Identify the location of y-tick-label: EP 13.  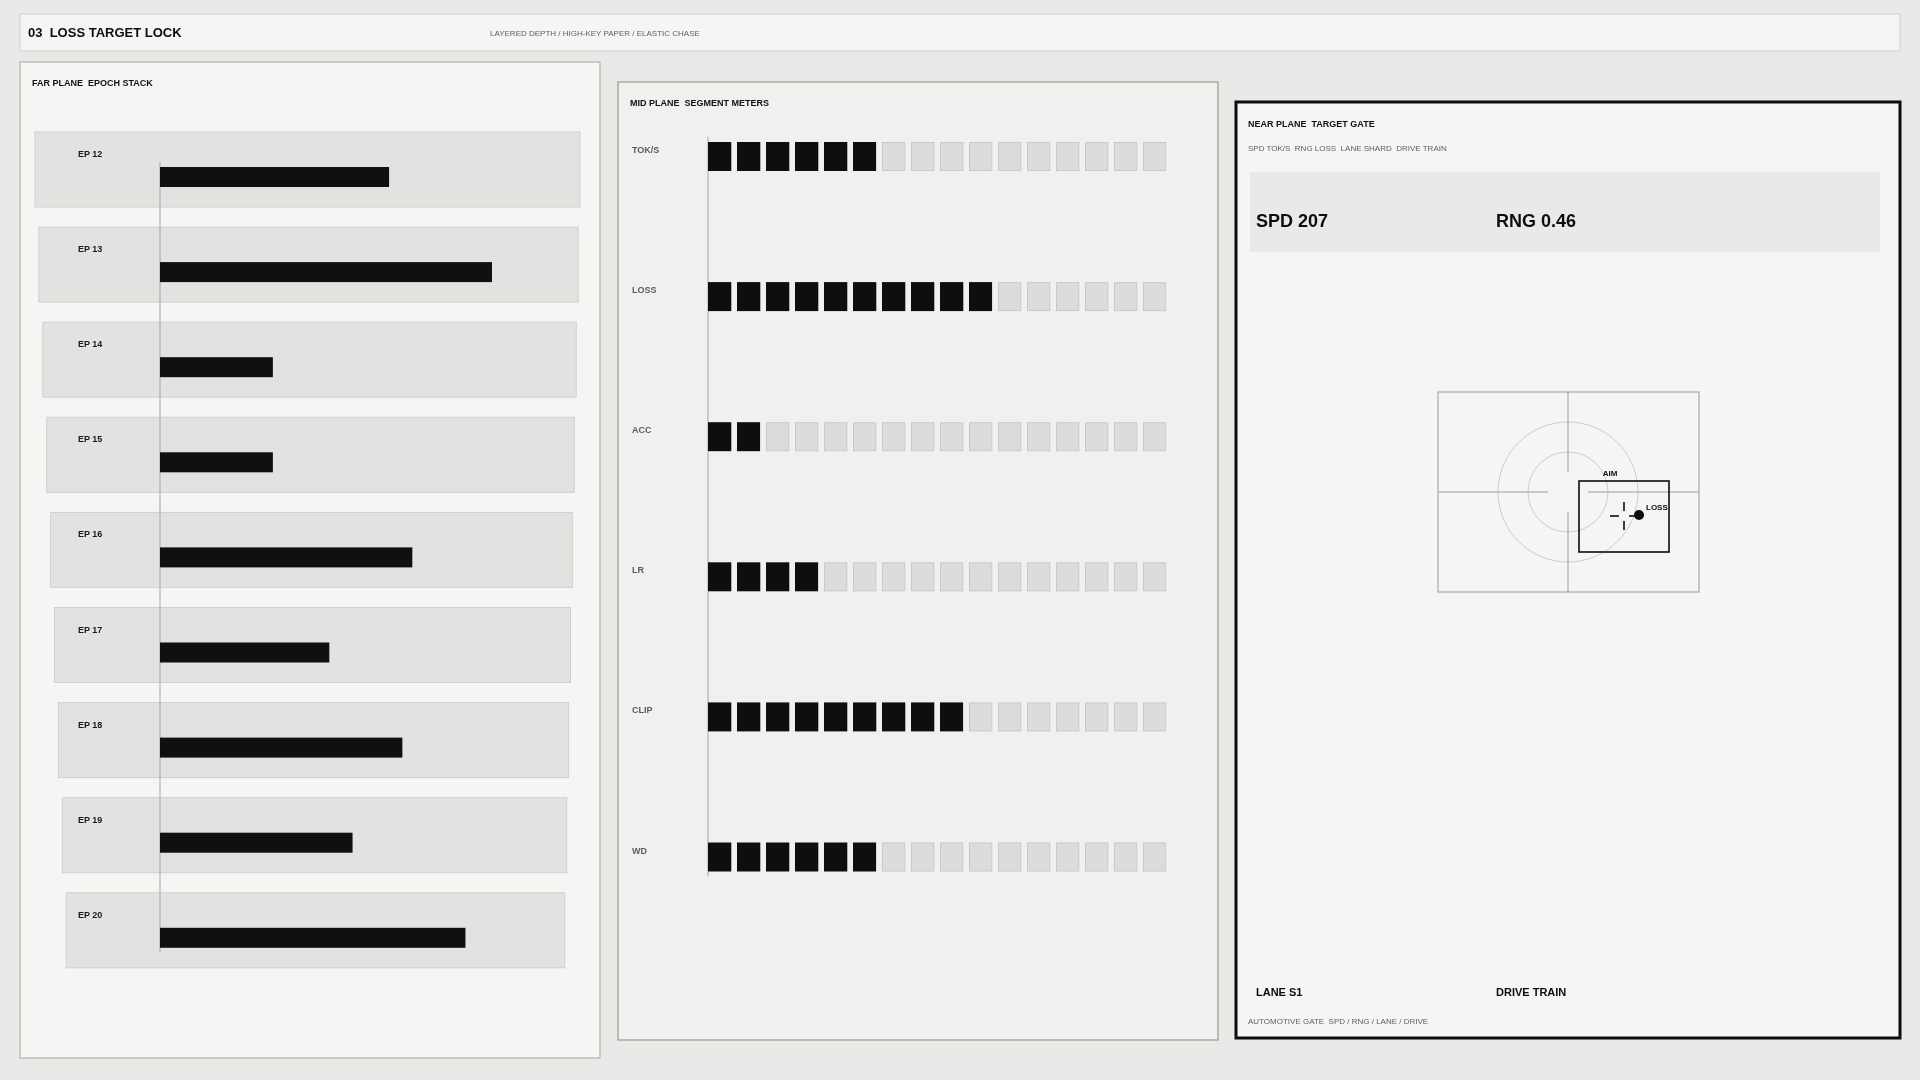
(90, 249).